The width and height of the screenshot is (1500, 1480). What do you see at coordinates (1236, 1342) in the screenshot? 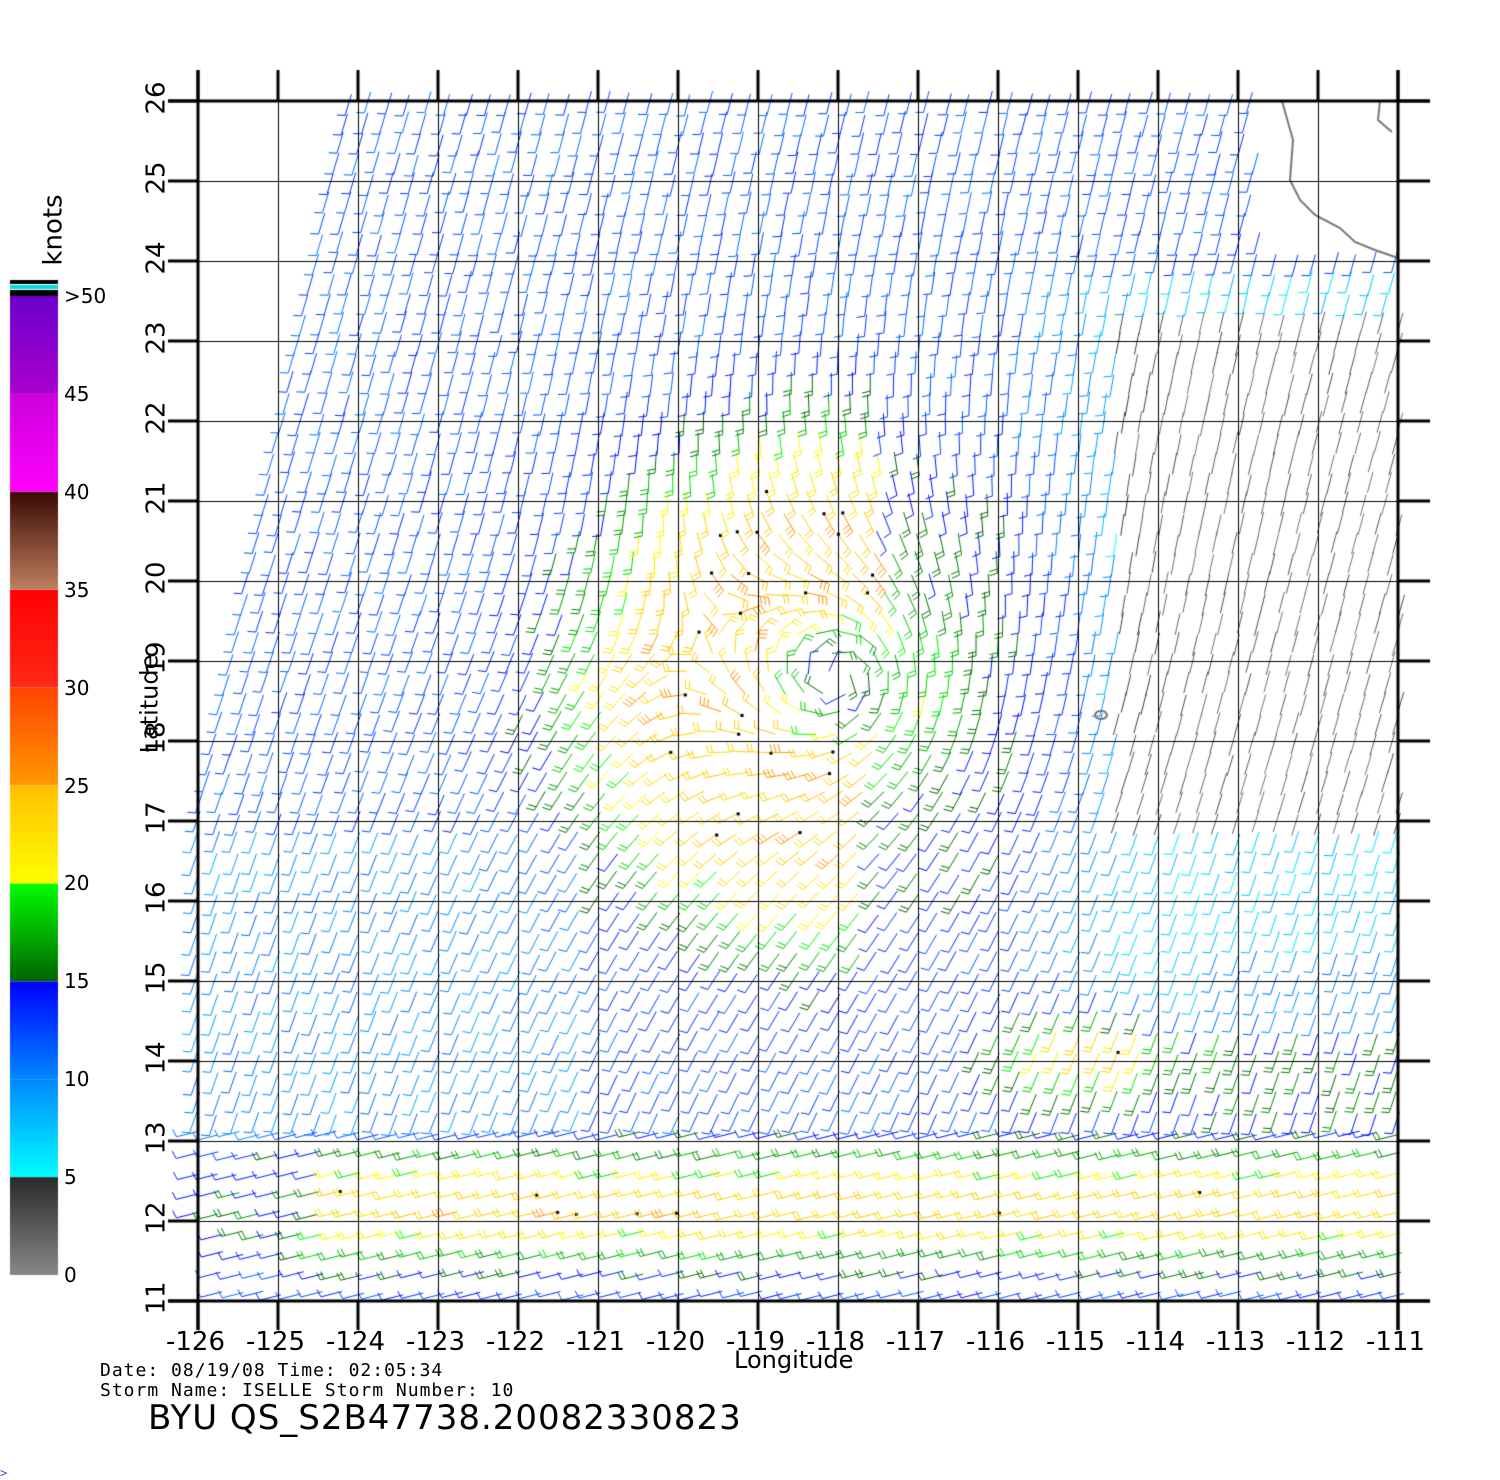
I see `x-tick-label: -113` at bounding box center [1236, 1342].